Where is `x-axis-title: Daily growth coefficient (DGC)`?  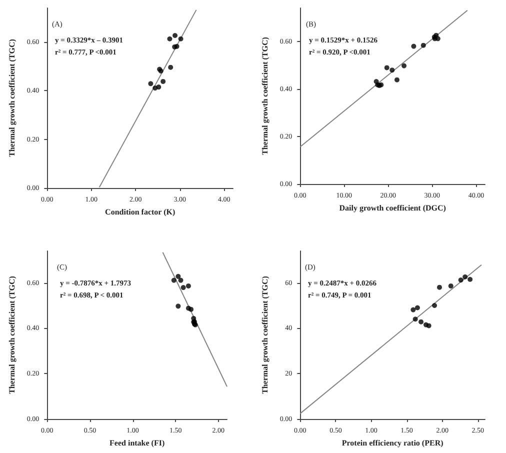 x-axis-title: Daily growth coefficient (DGC) is located at coordinates (392, 208).